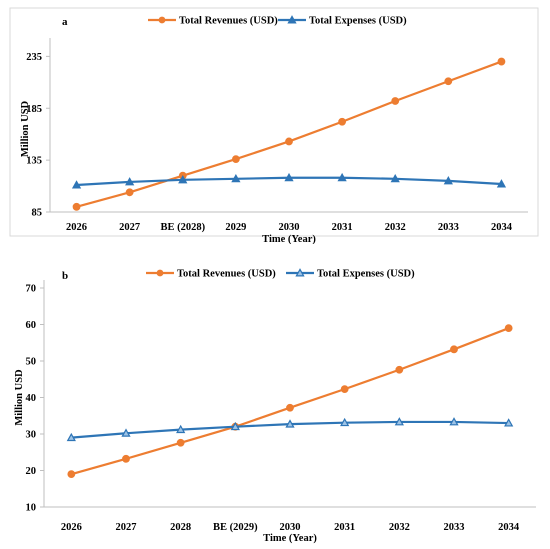 The image size is (550, 549). I want to click on chart-b-x-tick-label: 2034, so click(509, 527).